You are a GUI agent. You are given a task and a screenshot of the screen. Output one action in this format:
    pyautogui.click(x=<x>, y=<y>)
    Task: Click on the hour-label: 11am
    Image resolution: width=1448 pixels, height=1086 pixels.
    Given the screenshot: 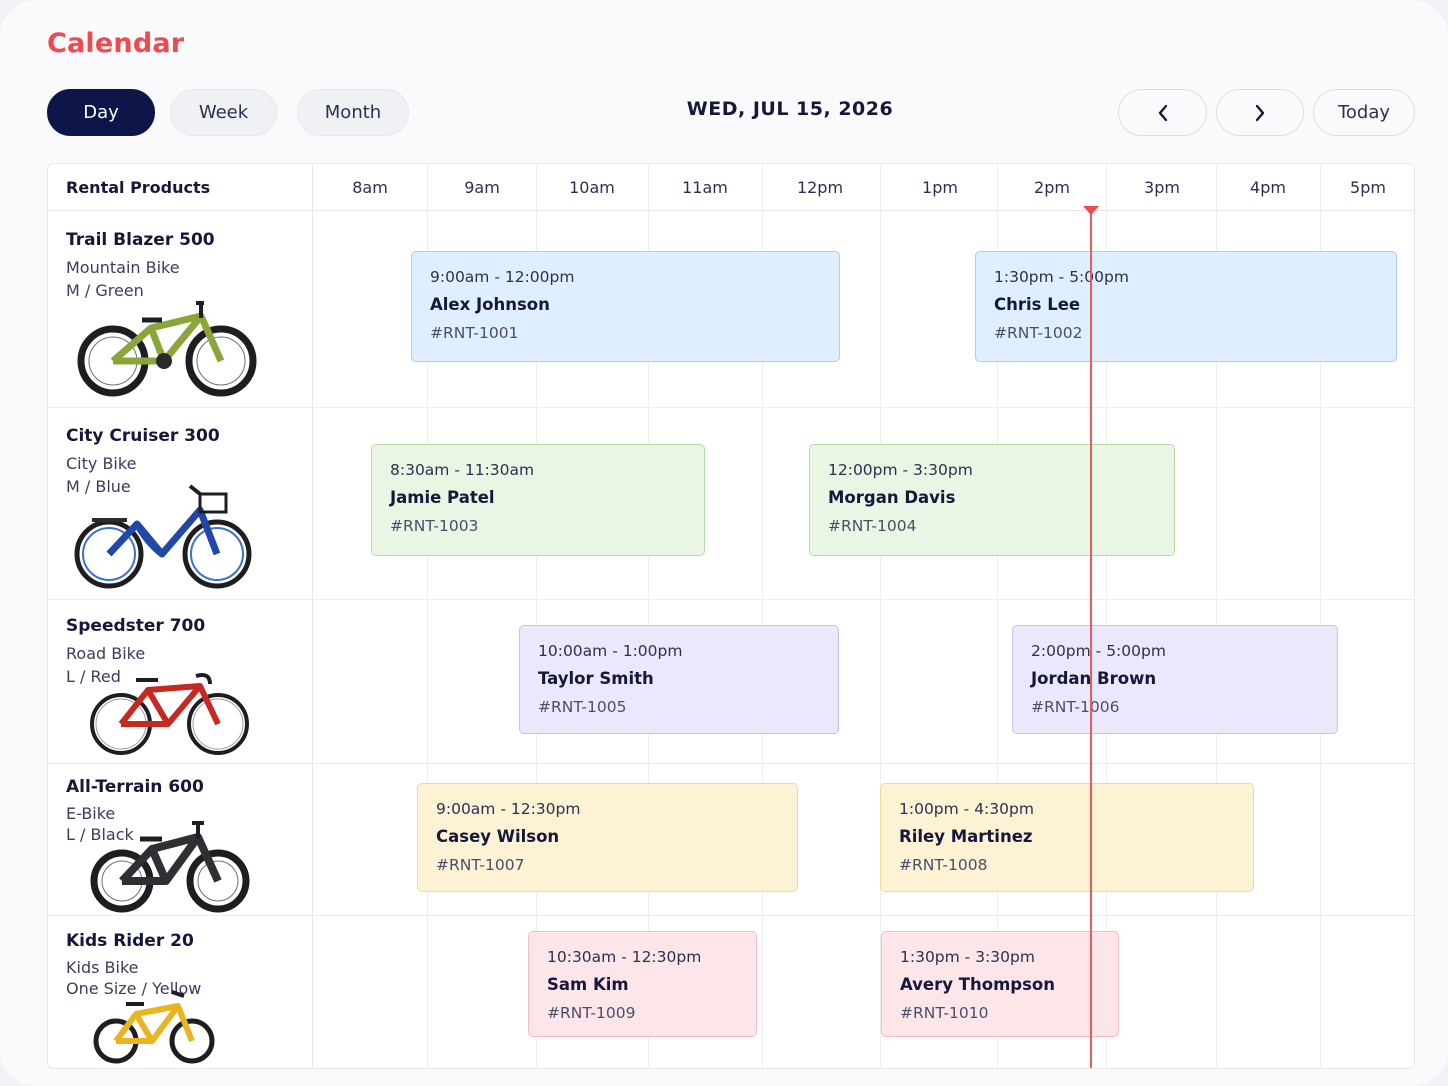 What is the action you would take?
    pyautogui.click(x=705, y=187)
    